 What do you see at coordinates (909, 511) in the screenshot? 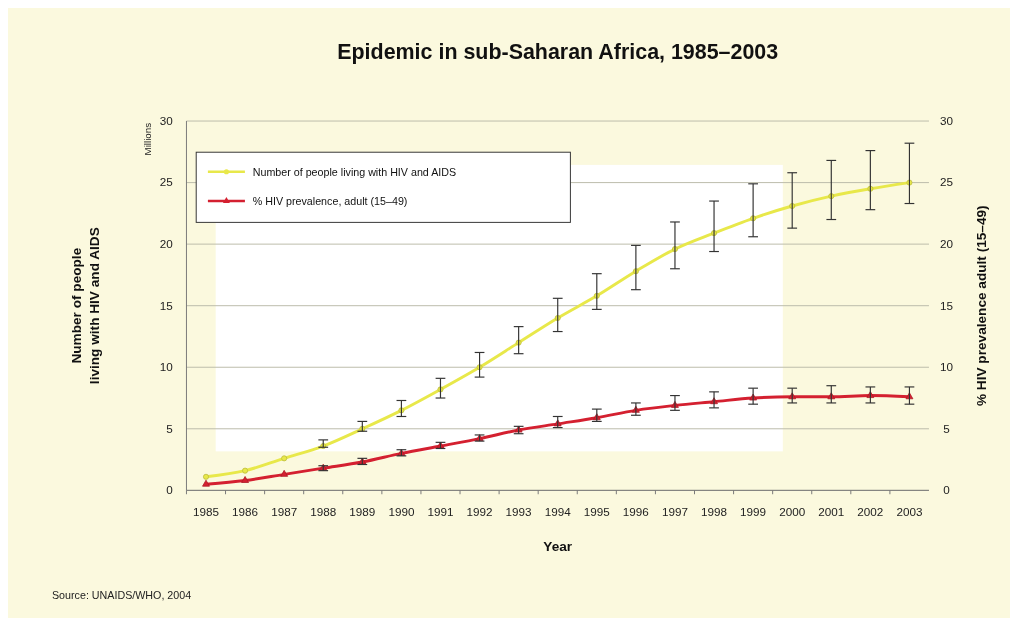
I see `x-tick-label: 2003` at bounding box center [909, 511].